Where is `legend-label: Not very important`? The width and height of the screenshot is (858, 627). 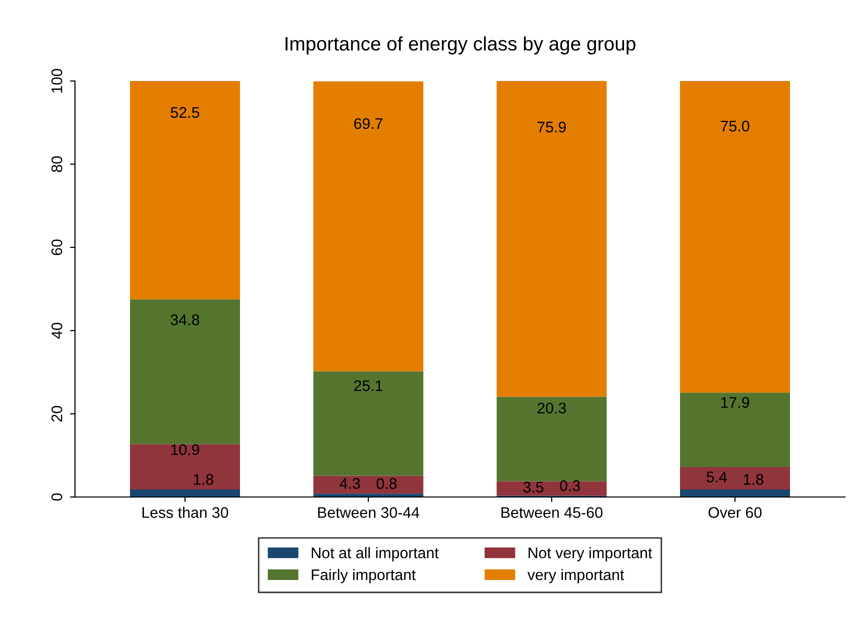 legend-label: Not very important is located at coordinates (590, 554).